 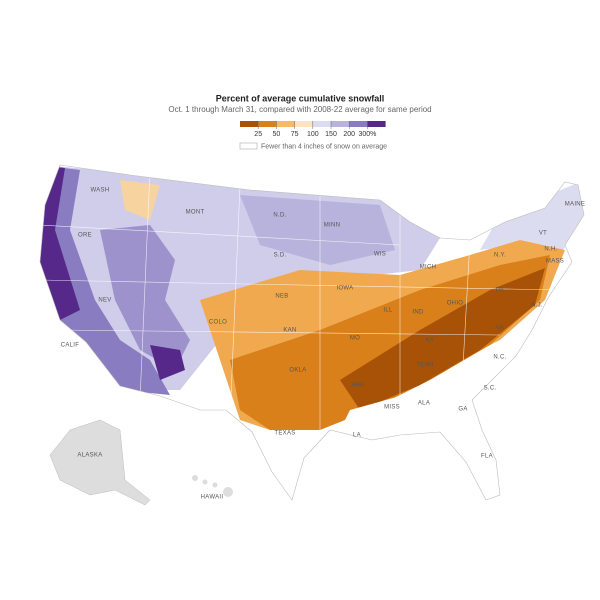 What do you see at coordinates (487, 457) in the screenshot?
I see `state-label: FLA` at bounding box center [487, 457].